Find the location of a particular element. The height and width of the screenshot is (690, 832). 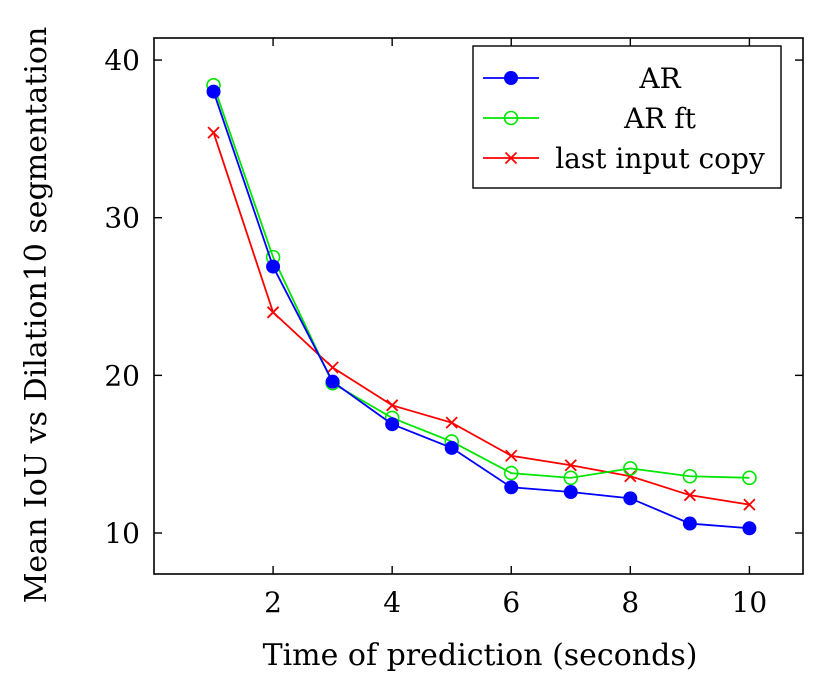

y-tick-label: 10 is located at coordinates (122, 533).